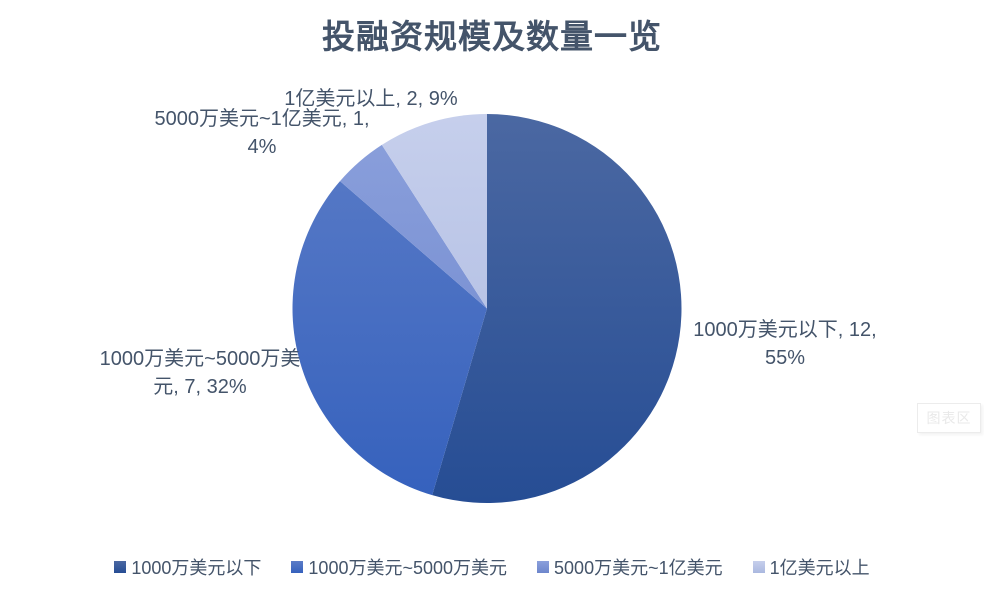 The height and width of the screenshot is (595, 984). I want to click on data-label-line: 4%, so click(262, 147).